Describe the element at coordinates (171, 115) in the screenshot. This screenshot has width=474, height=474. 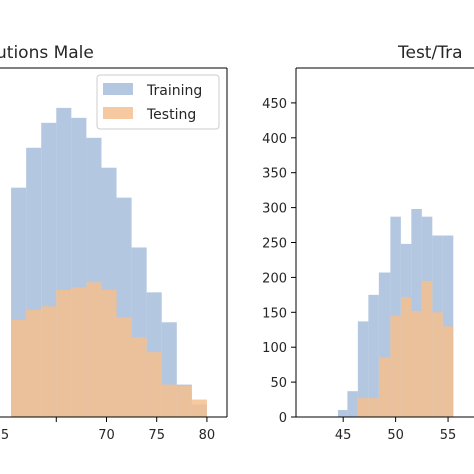
I see `legend-label-testing: Testing` at that location.